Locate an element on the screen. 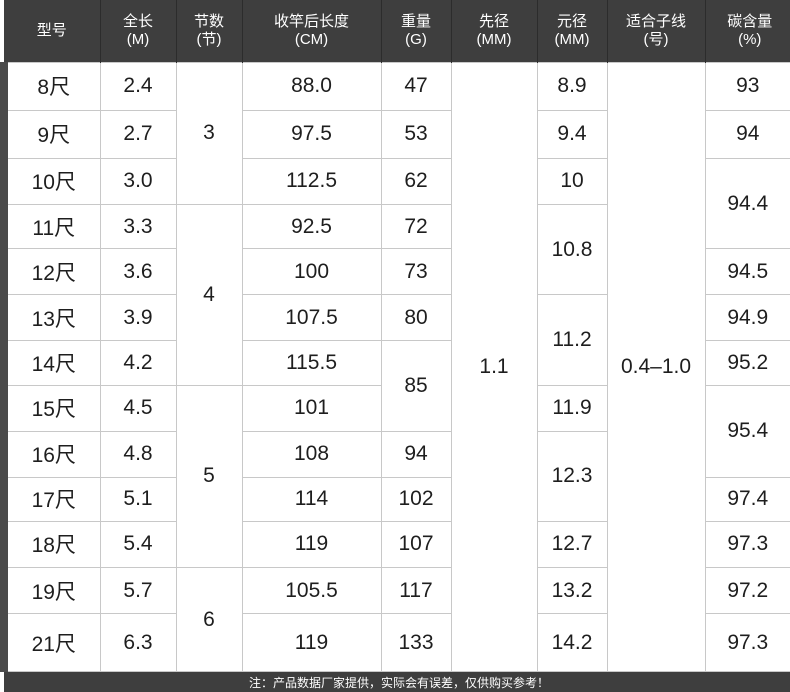 This screenshot has width=790, height=692. table-row: 9尺 2.7 97.5 53 9.4 94 is located at coordinates (395, 134).